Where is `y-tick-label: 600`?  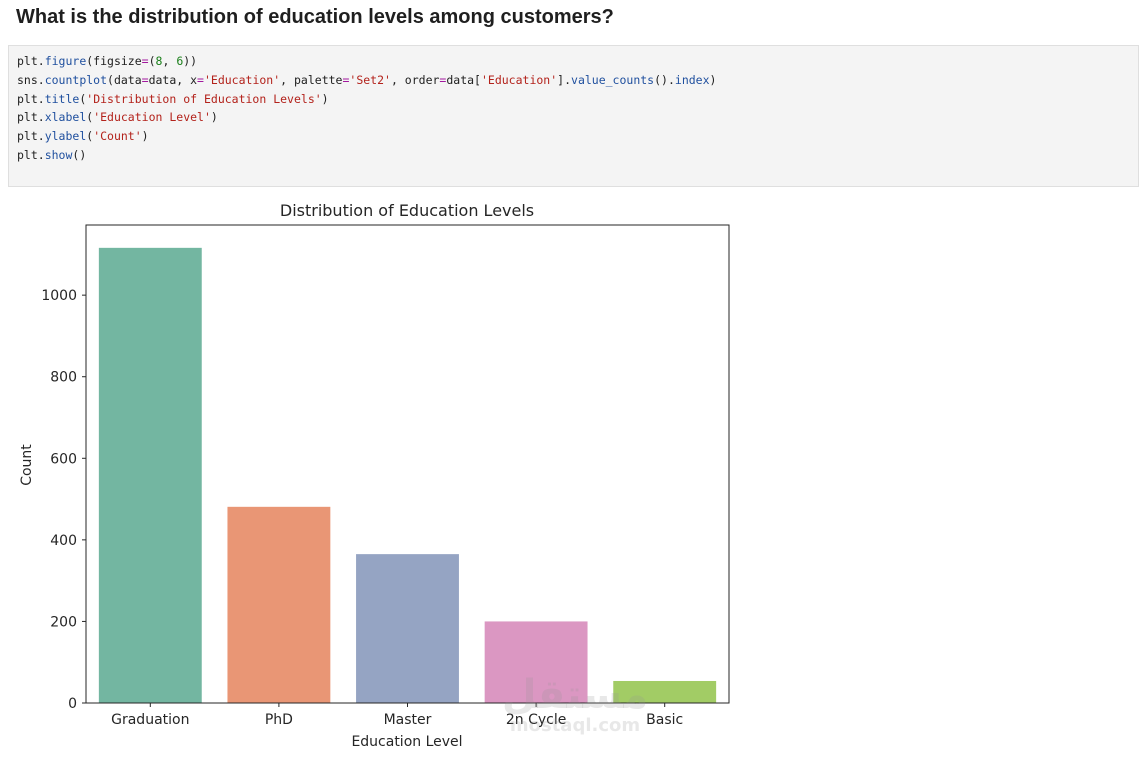 y-tick-label: 600 is located at coordinates (63, 459).